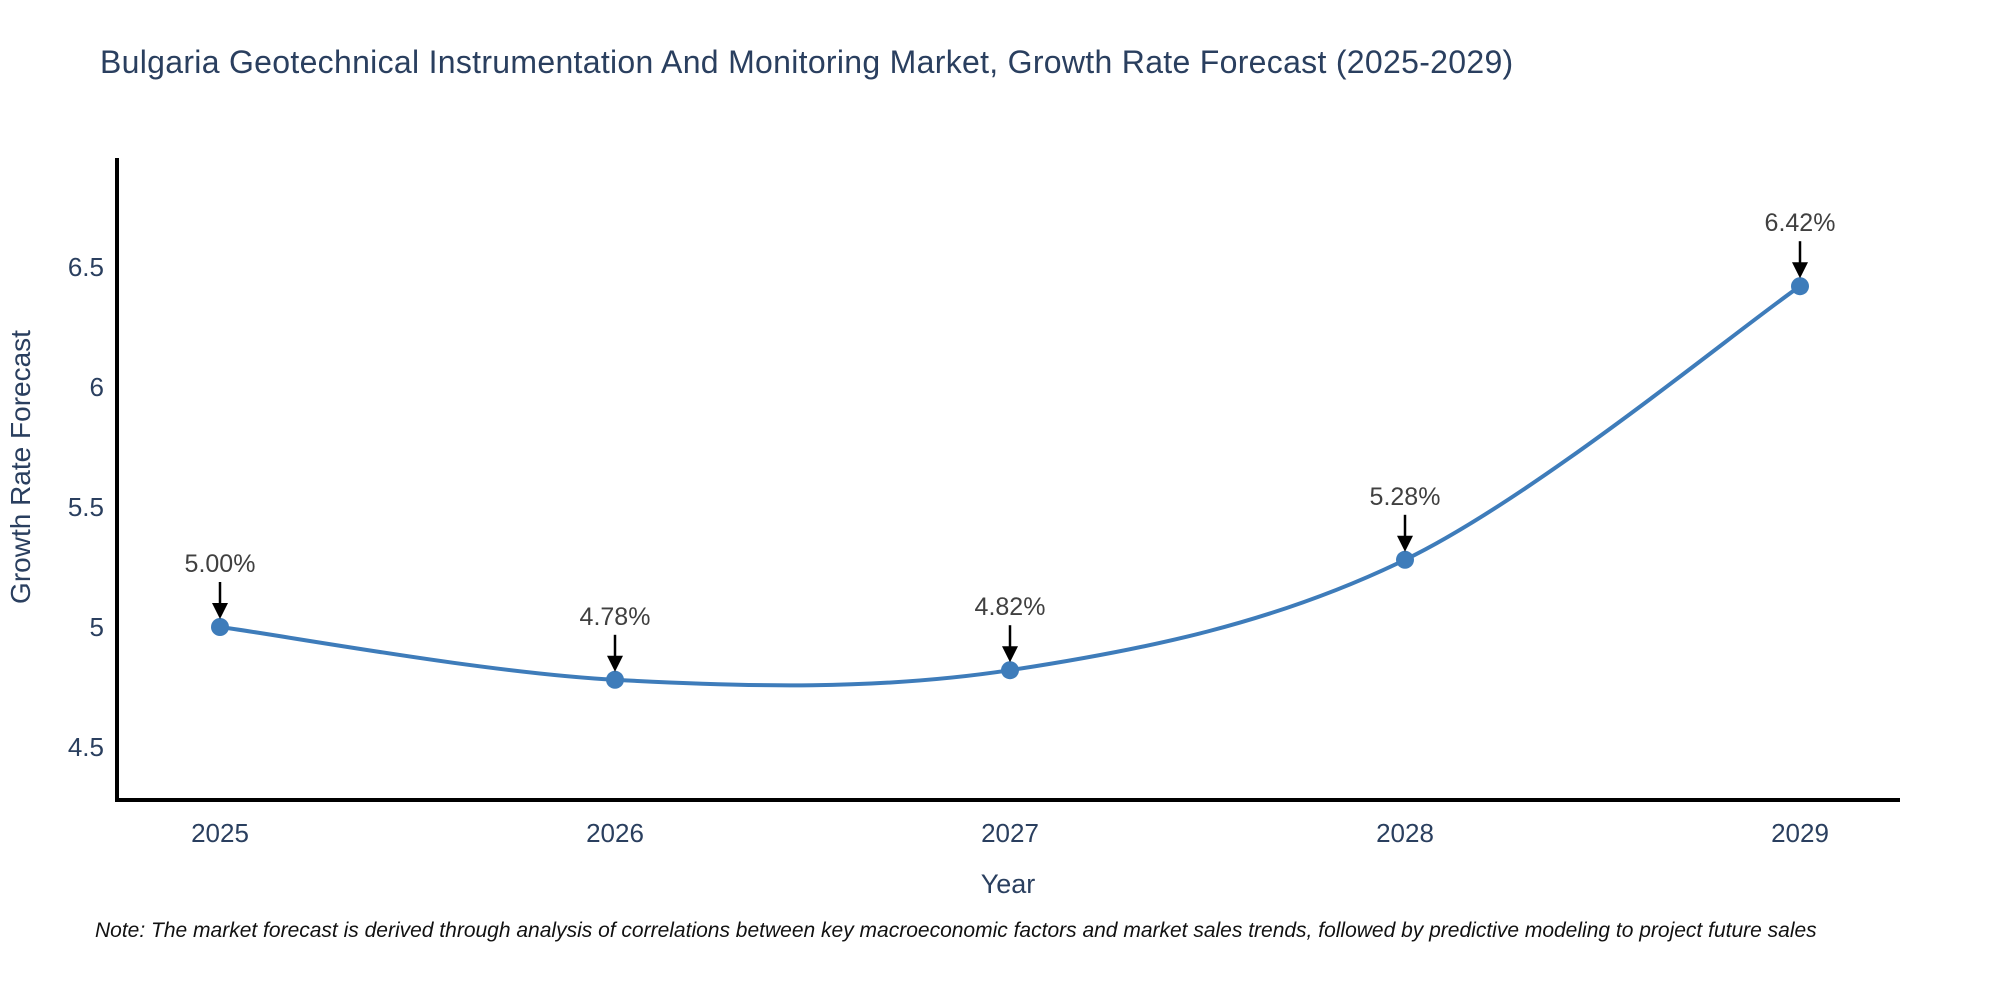  What do you see at coordinates (1405, 833) in the screenshot?
I see `x-tick-label: 2028` at bounding box center [1405, 833].